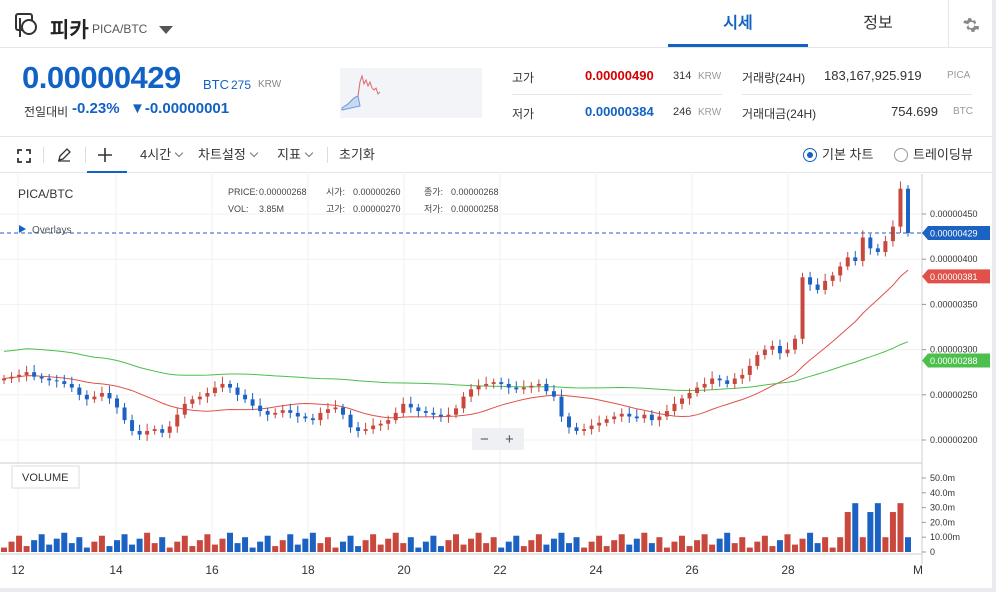 The width and height of the screenshot is (996, 592). What do you see at coordinates (228, 155) in the screenshot?
I see `chart-settings-menu: 차트설정` at bounding box center [228, 155].